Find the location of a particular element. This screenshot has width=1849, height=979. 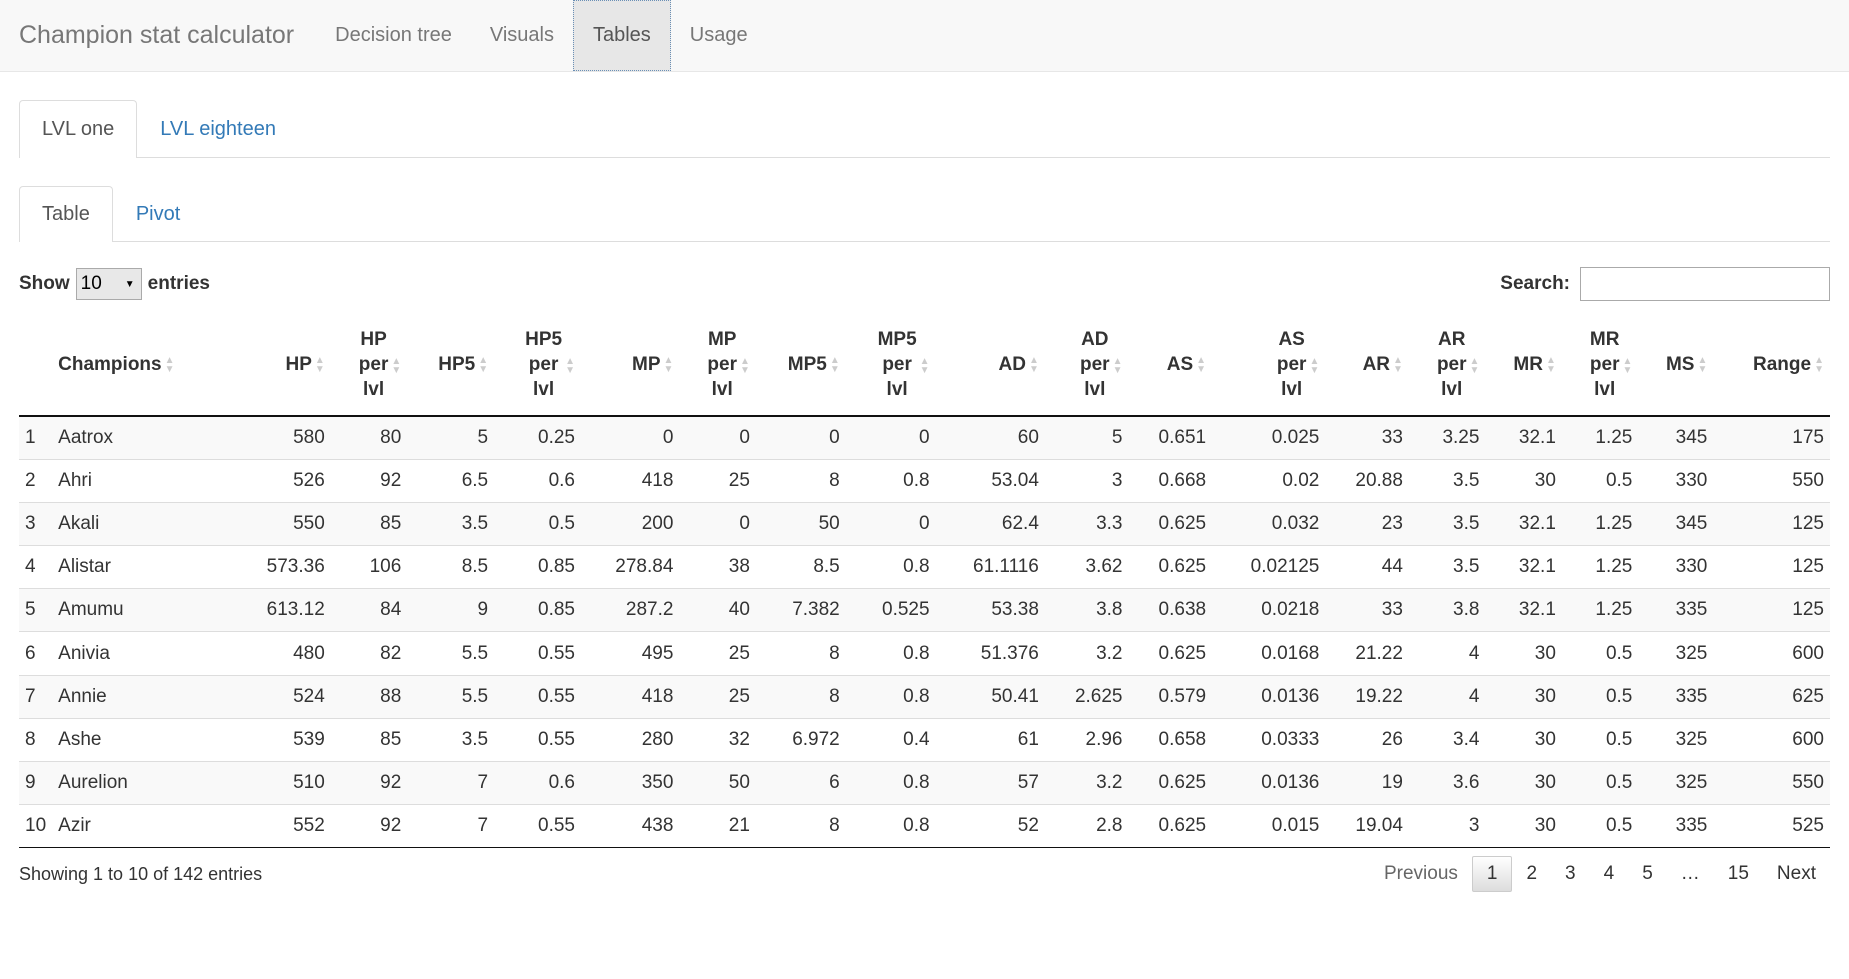

champion-name: Akali is located at coordinates (142, 523).